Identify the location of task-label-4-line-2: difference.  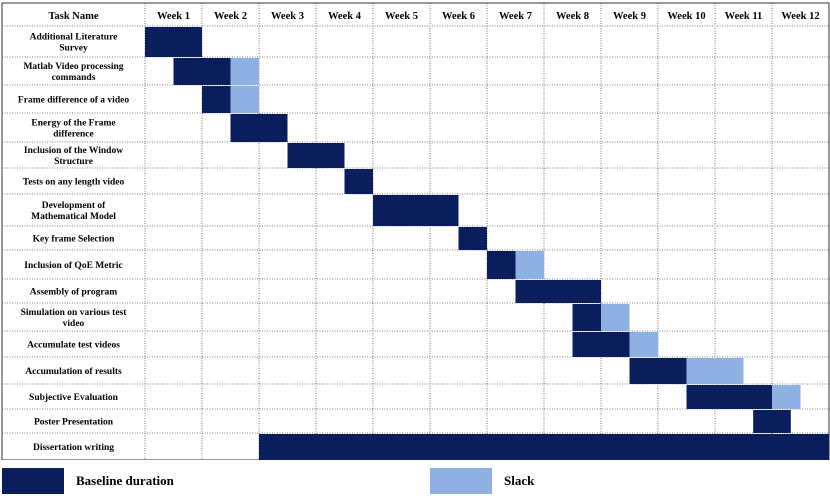
(73, 135).